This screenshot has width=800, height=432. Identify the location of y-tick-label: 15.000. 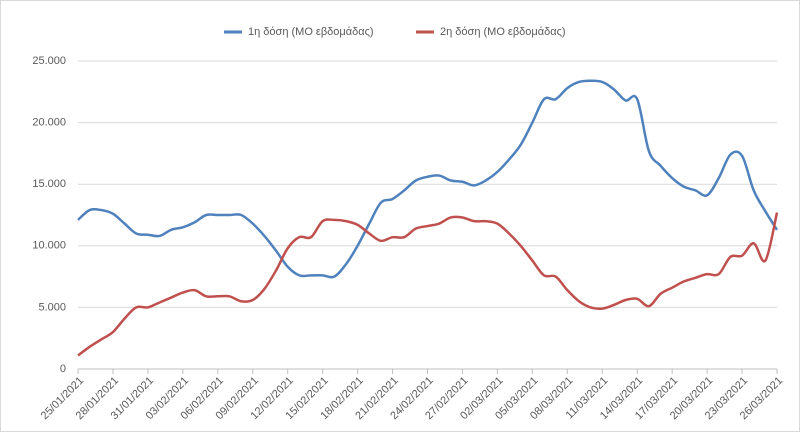
(49, 184).